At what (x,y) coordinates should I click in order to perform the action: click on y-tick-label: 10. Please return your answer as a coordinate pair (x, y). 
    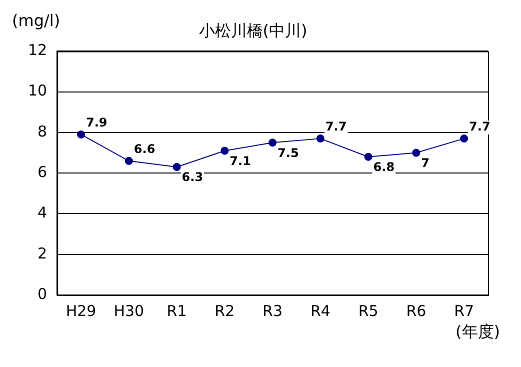
    Looking at the image, I should click on (38, 91).